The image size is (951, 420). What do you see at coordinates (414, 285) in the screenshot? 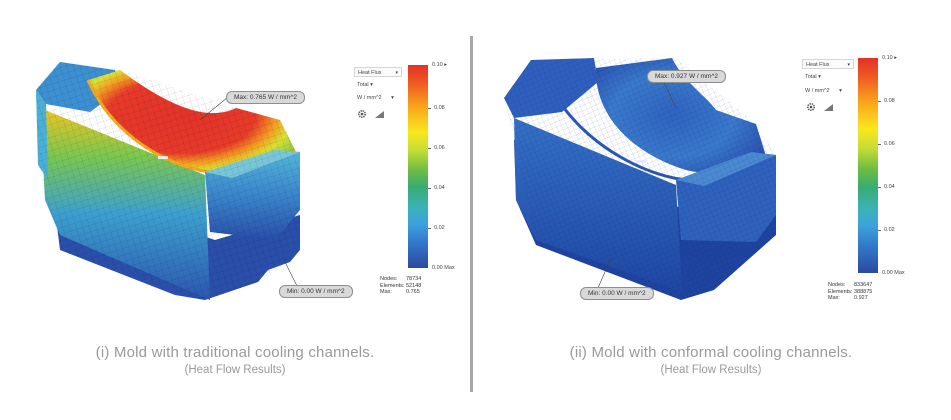
I see `elements-value: 52148` at bounding box center [414, 285].